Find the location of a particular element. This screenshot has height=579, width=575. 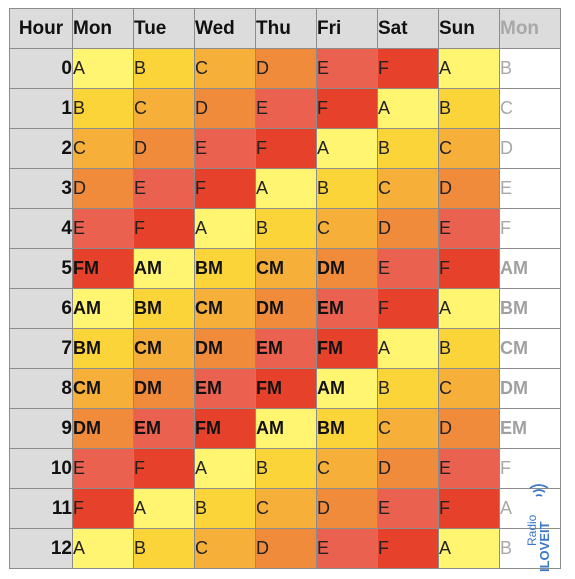

schedule-cell-mon: E is located at coordinates (103, 468).